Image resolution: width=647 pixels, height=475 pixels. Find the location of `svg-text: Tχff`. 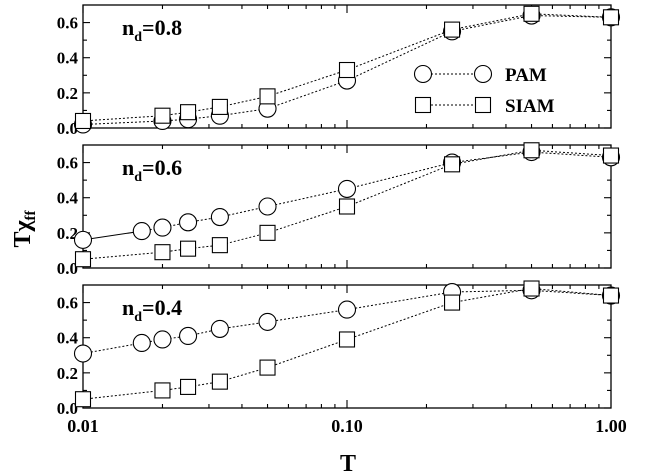

svg-text: Tχff is located at coordinates (24, 228).